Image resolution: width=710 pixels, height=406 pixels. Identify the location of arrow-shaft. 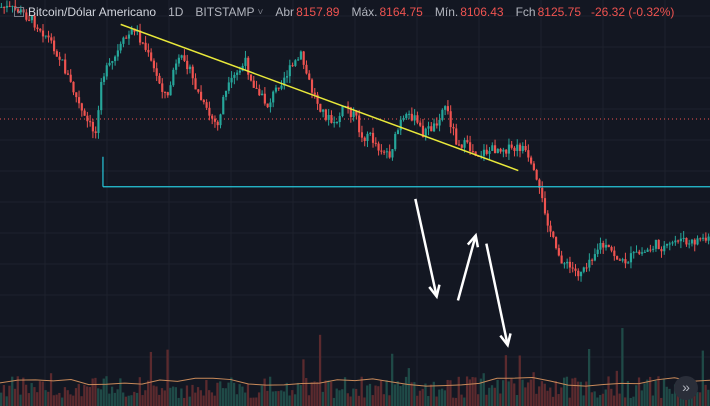
(466, 268).